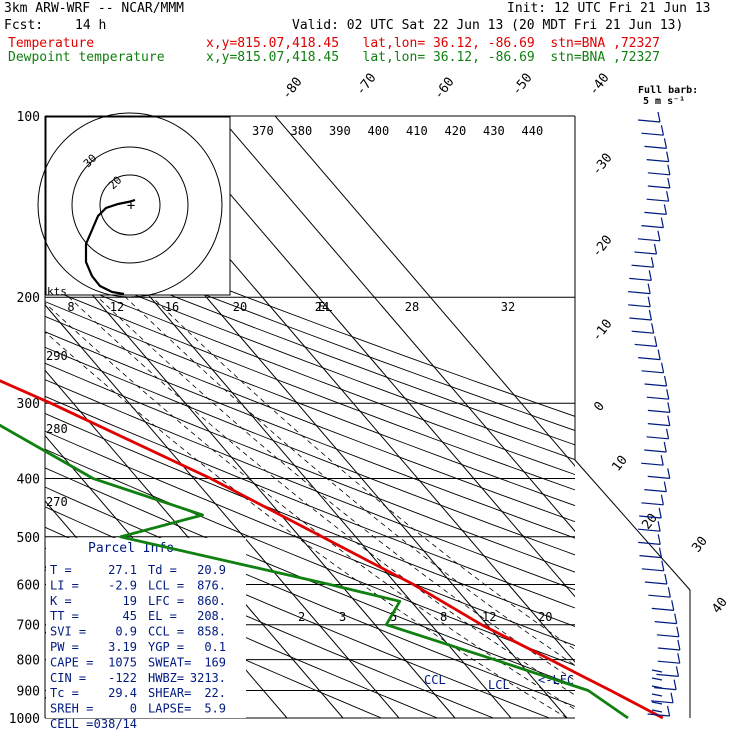 The image size is (740, 740). Describe the element at coordinates (28, 661) in the screenshot. I see `pressure-label: 800` at that location.